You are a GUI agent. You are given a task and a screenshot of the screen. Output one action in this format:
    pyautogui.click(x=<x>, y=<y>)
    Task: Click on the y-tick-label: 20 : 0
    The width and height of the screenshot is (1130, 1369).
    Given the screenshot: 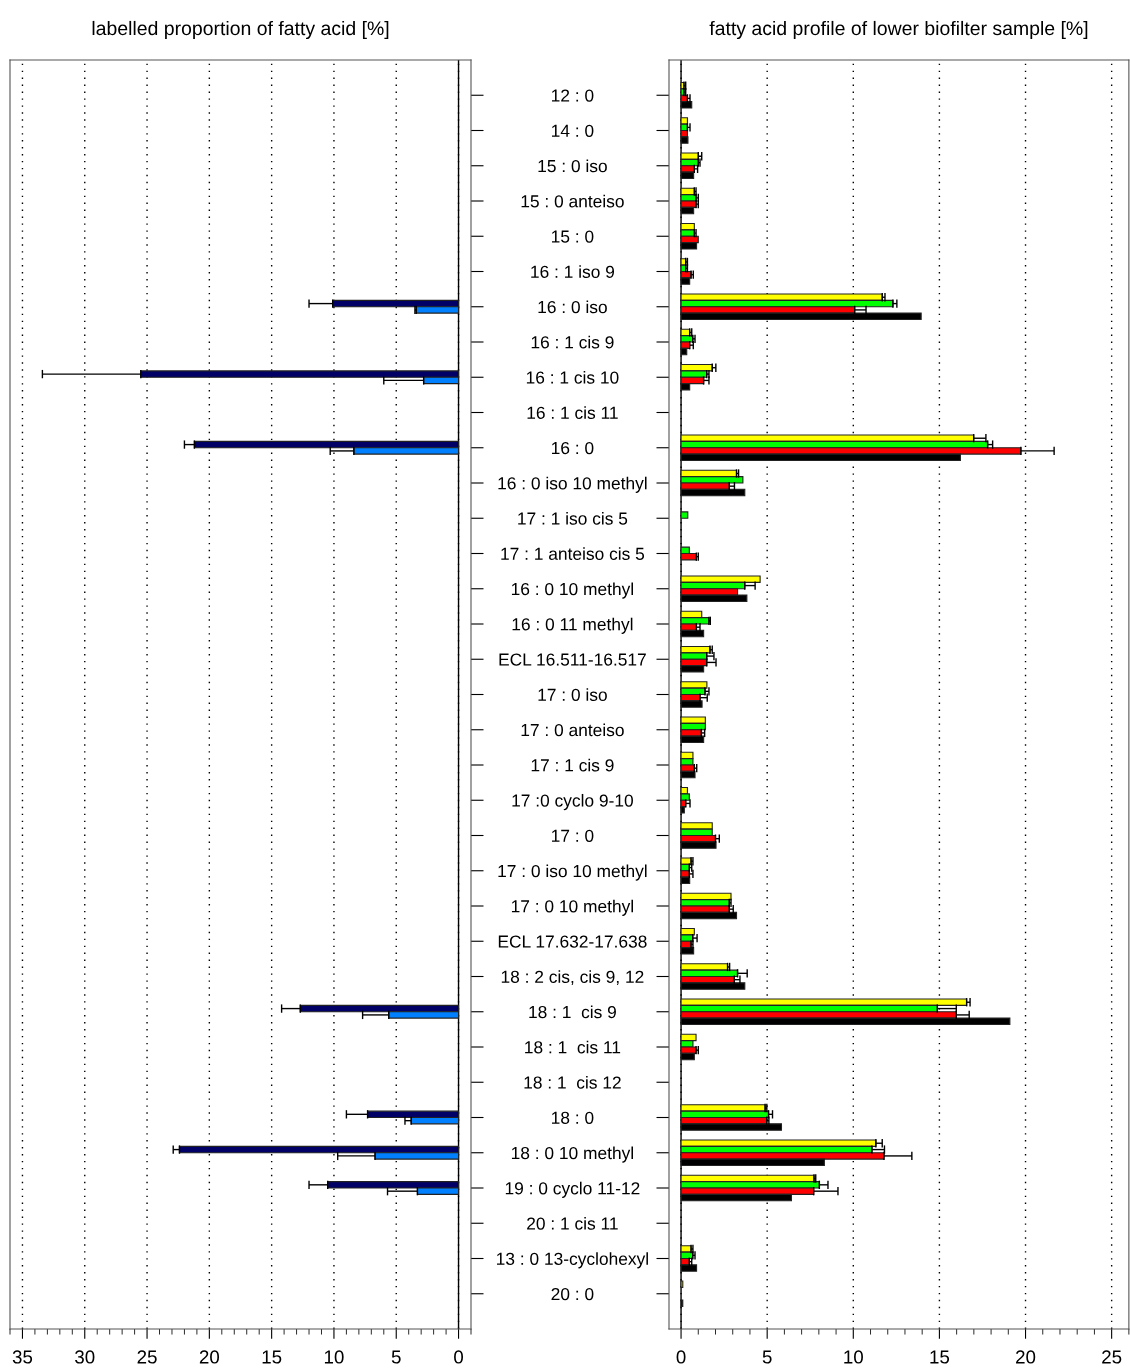 What is the action you would take?
    pyautogui.click(x=572, y=1294)
    